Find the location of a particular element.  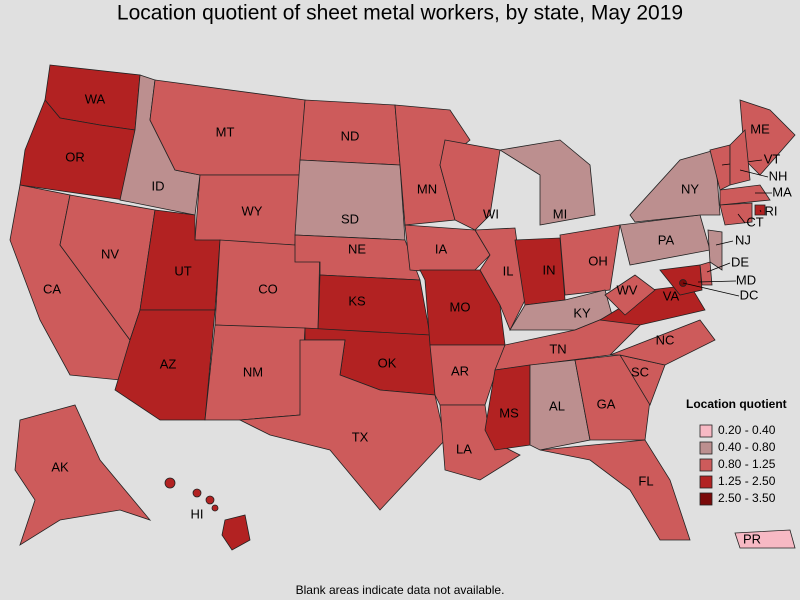

state-label: KY is located at coordinates (582, 312).